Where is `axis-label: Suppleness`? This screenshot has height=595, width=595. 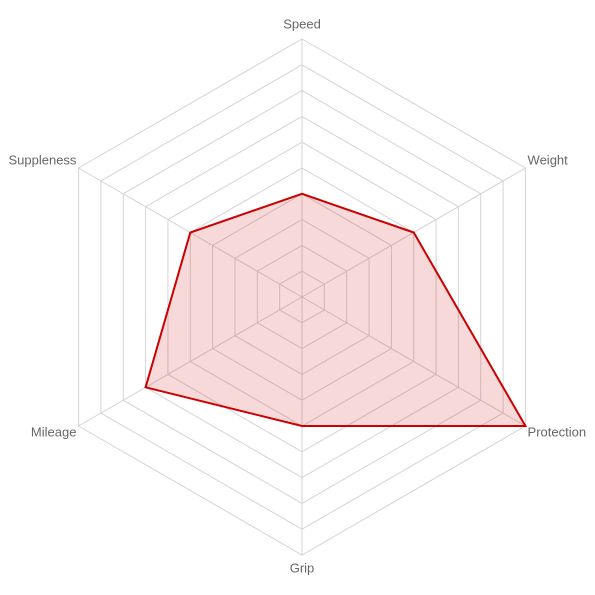 axis-label: Suppleness is located at coordinates (42, 159).